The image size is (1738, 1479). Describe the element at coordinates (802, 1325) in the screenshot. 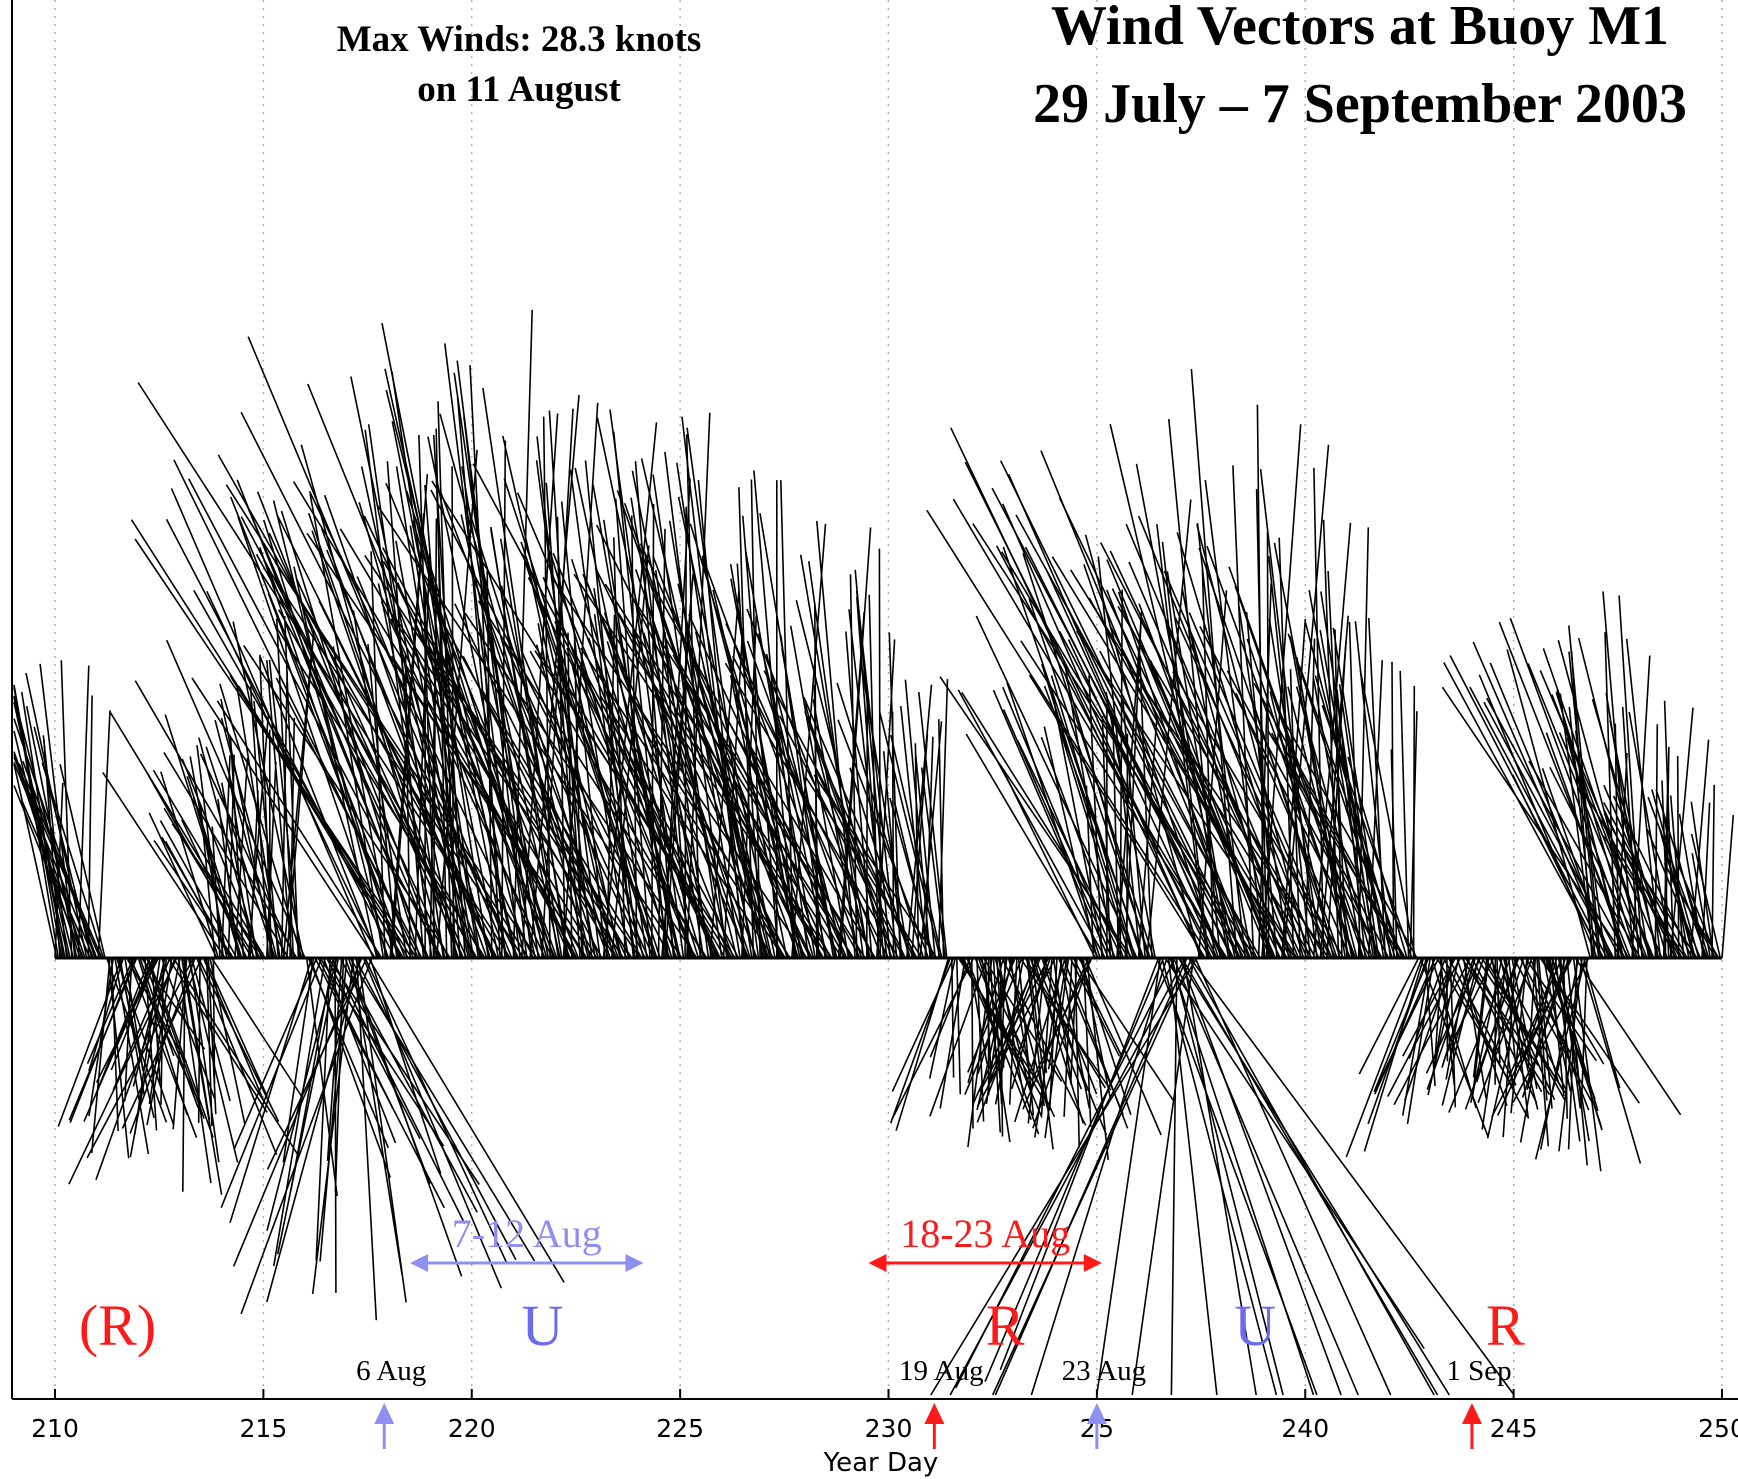

I see `regime-labels: (R) U R U R` at that location.